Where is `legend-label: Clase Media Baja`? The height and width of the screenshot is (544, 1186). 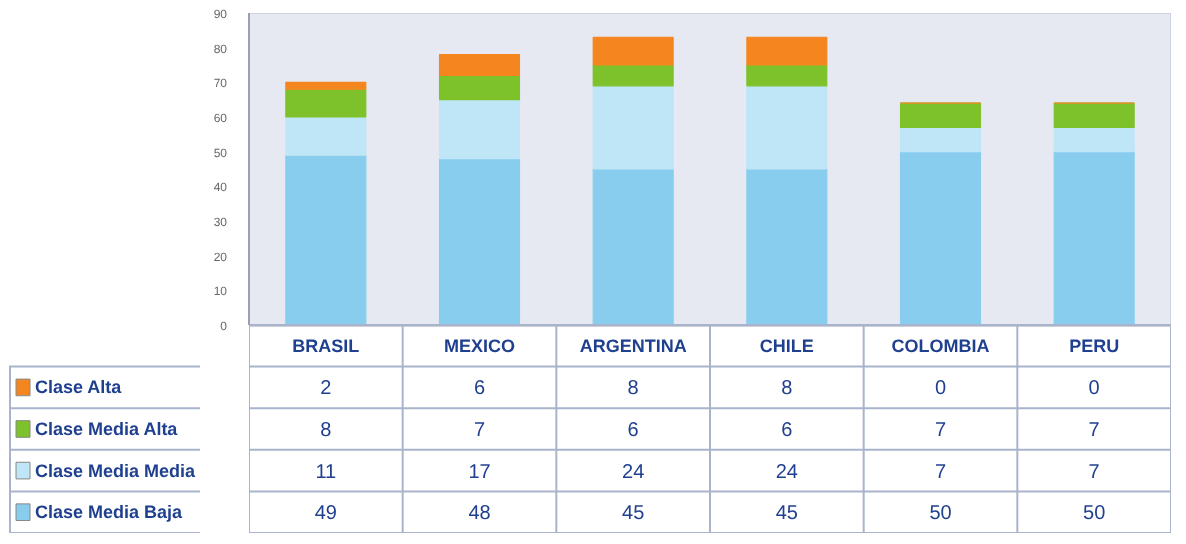 legend-label: Clase Media Baja is located at coordinates (110, 512).